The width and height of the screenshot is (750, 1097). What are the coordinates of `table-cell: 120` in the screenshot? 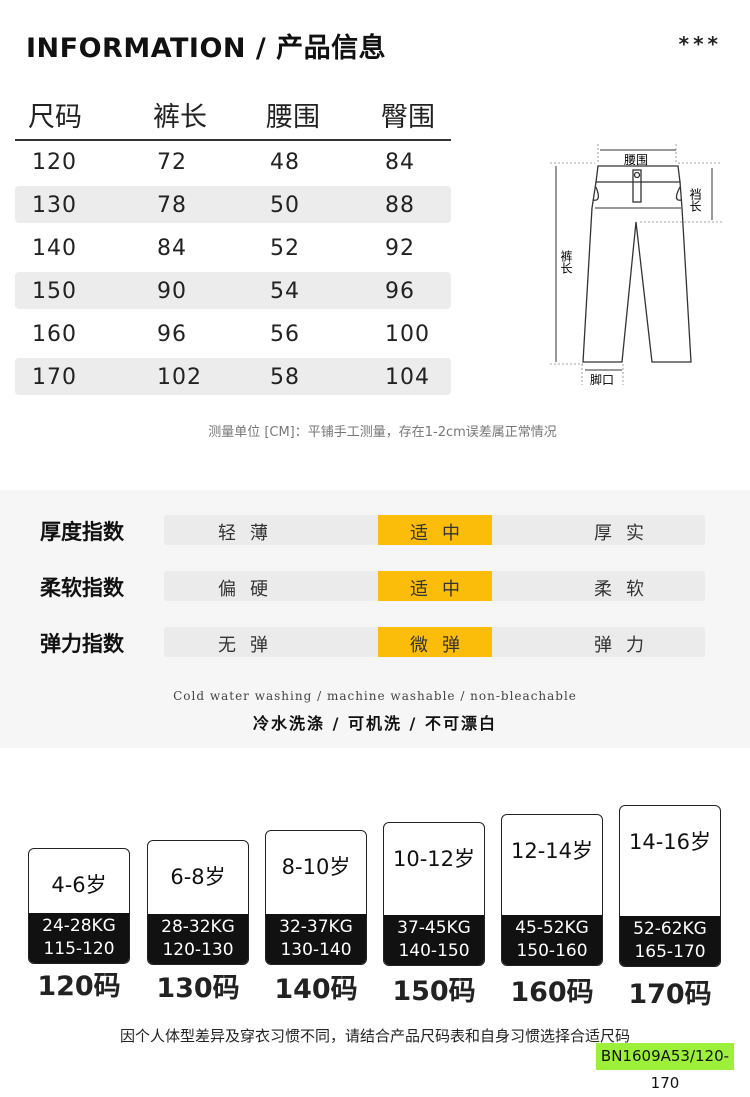 It's located at (54, 162).